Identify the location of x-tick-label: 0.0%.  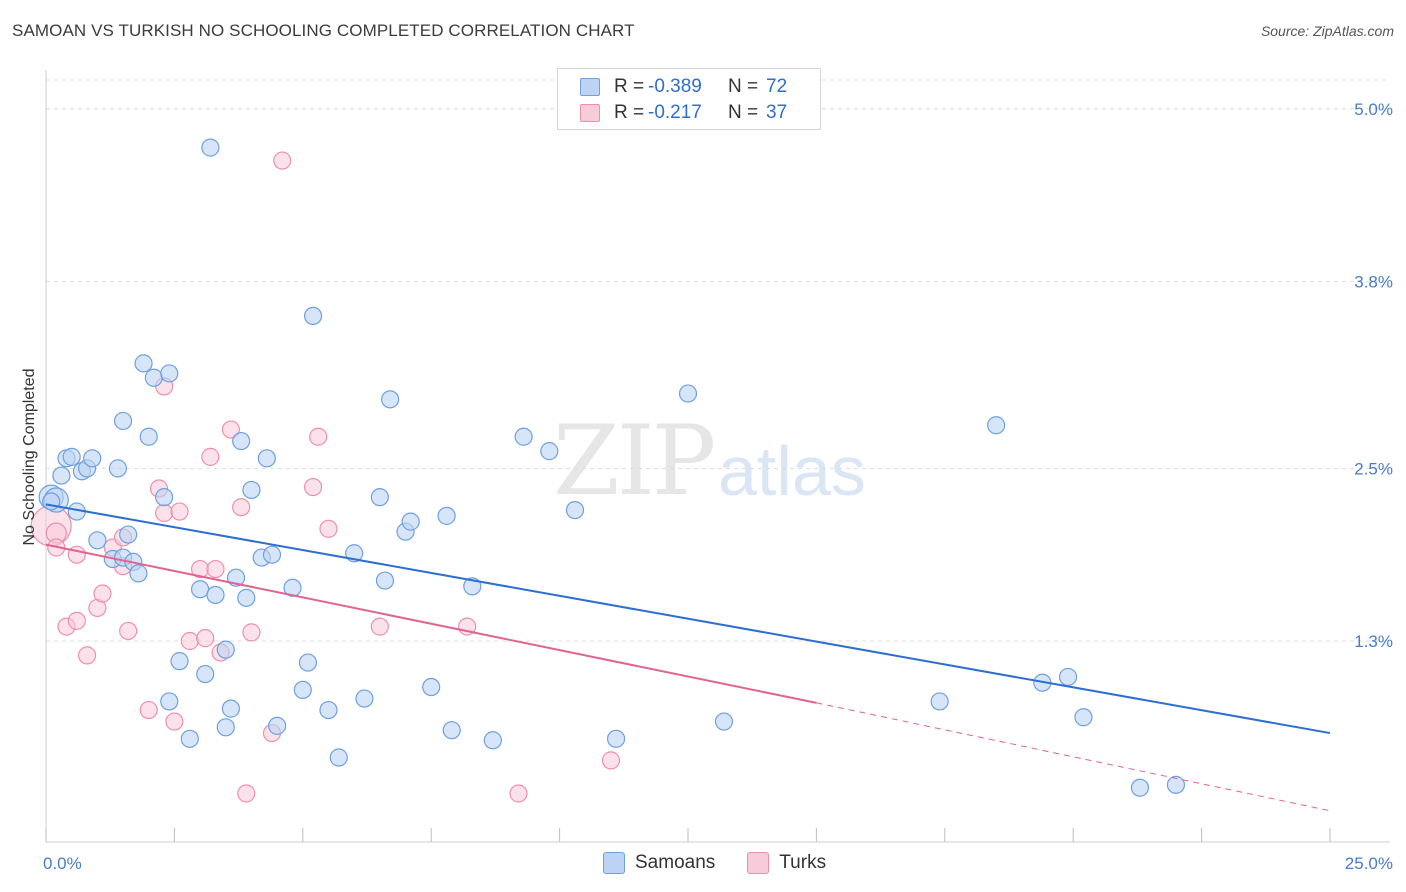
(62, 863).